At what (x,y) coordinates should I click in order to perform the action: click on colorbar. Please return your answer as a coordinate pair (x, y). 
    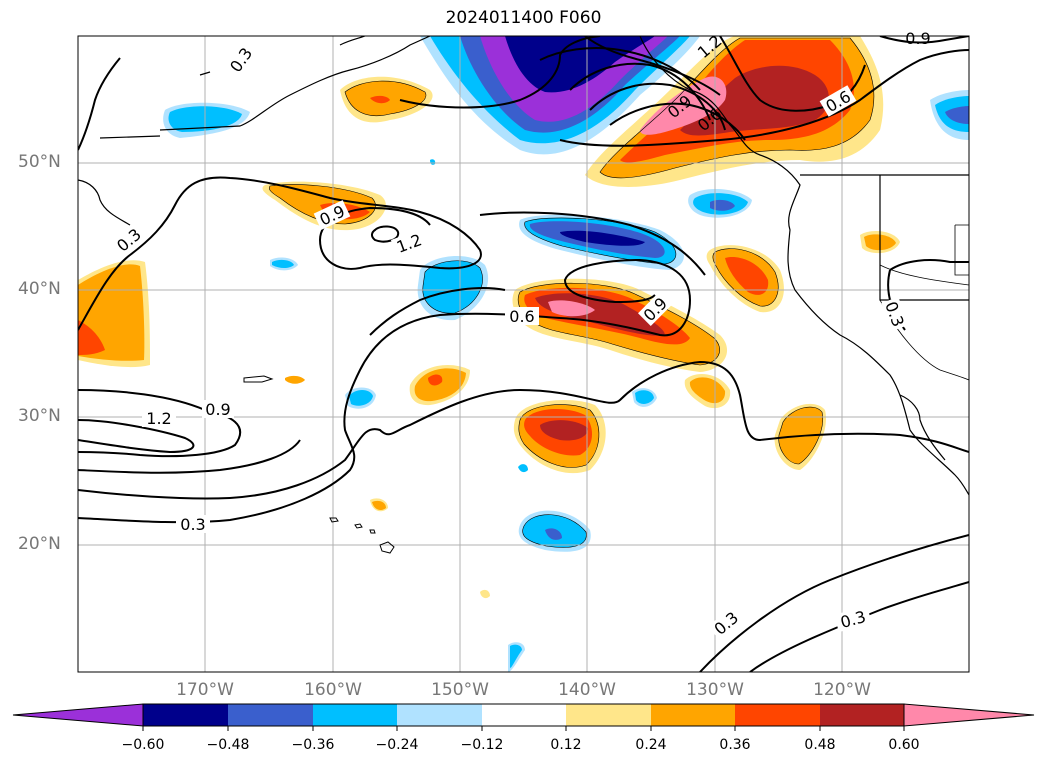
    Looking at the image, I should click on (523, 717).